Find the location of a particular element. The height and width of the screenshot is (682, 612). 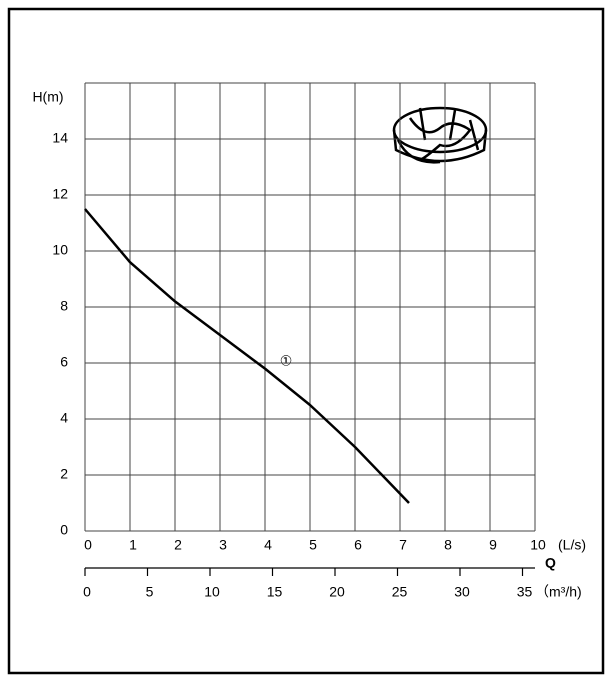

x-tick-label: 6 is located at coordinates (358, 545).